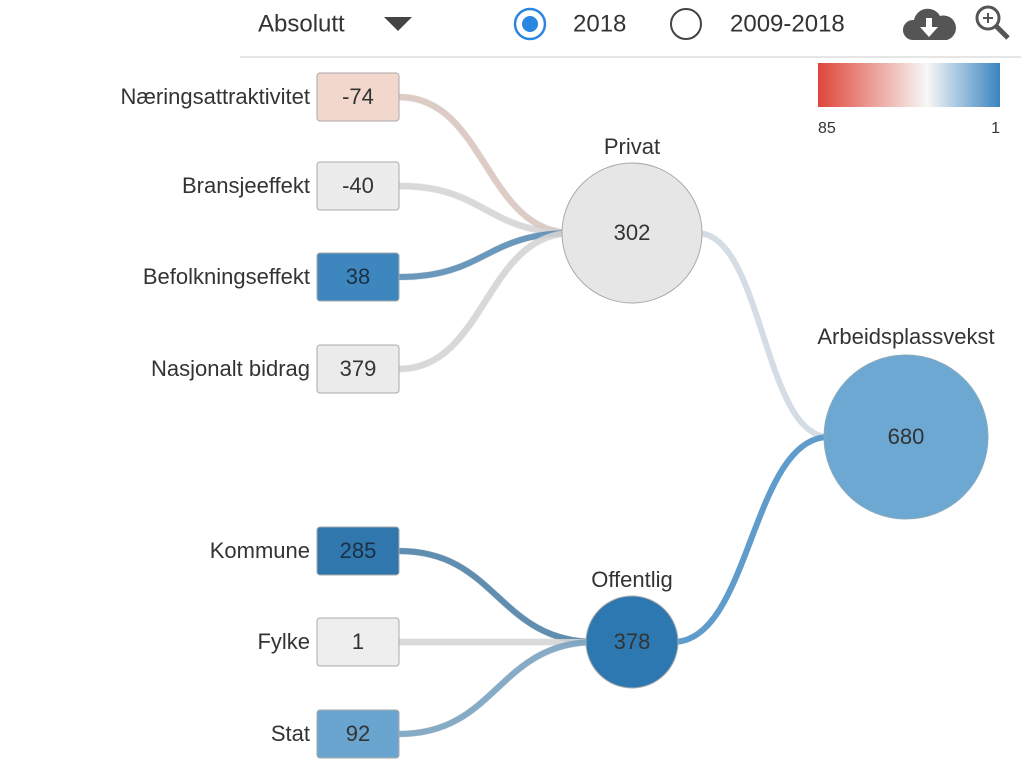  I want to click on source-label: Nasjonalt bidrag, so click(230, 368).